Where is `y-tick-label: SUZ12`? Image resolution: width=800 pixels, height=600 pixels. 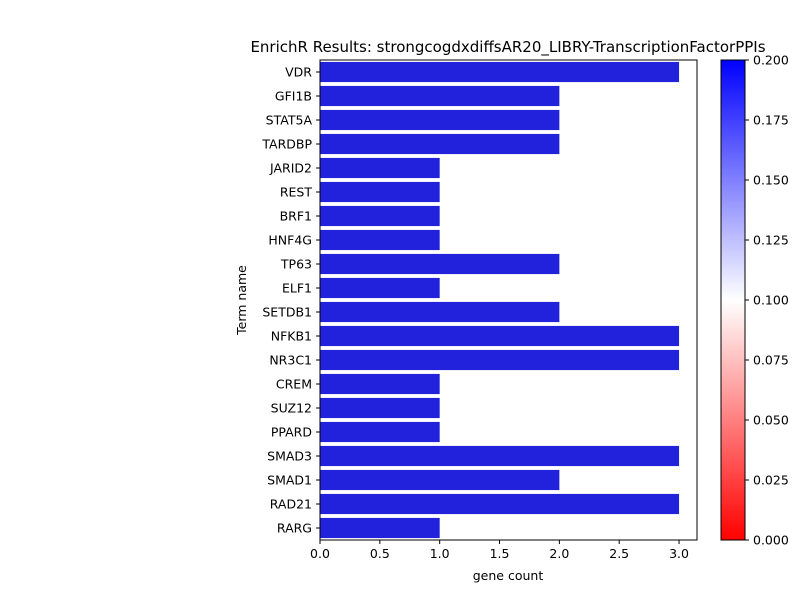
y-tick-label: SUZ12 is located at coordinates (291, 408).